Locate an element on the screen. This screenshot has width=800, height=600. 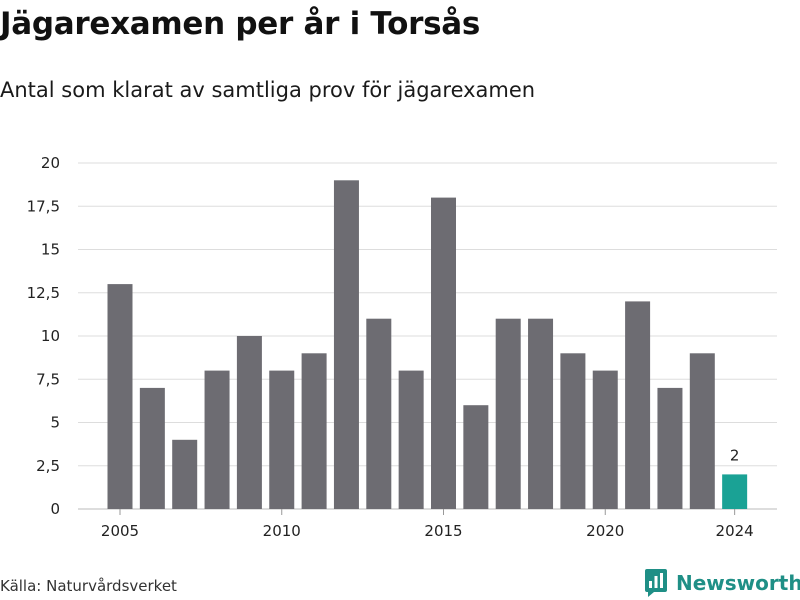
brand-logo: Newsworthy is located at coordinates (722, 583).